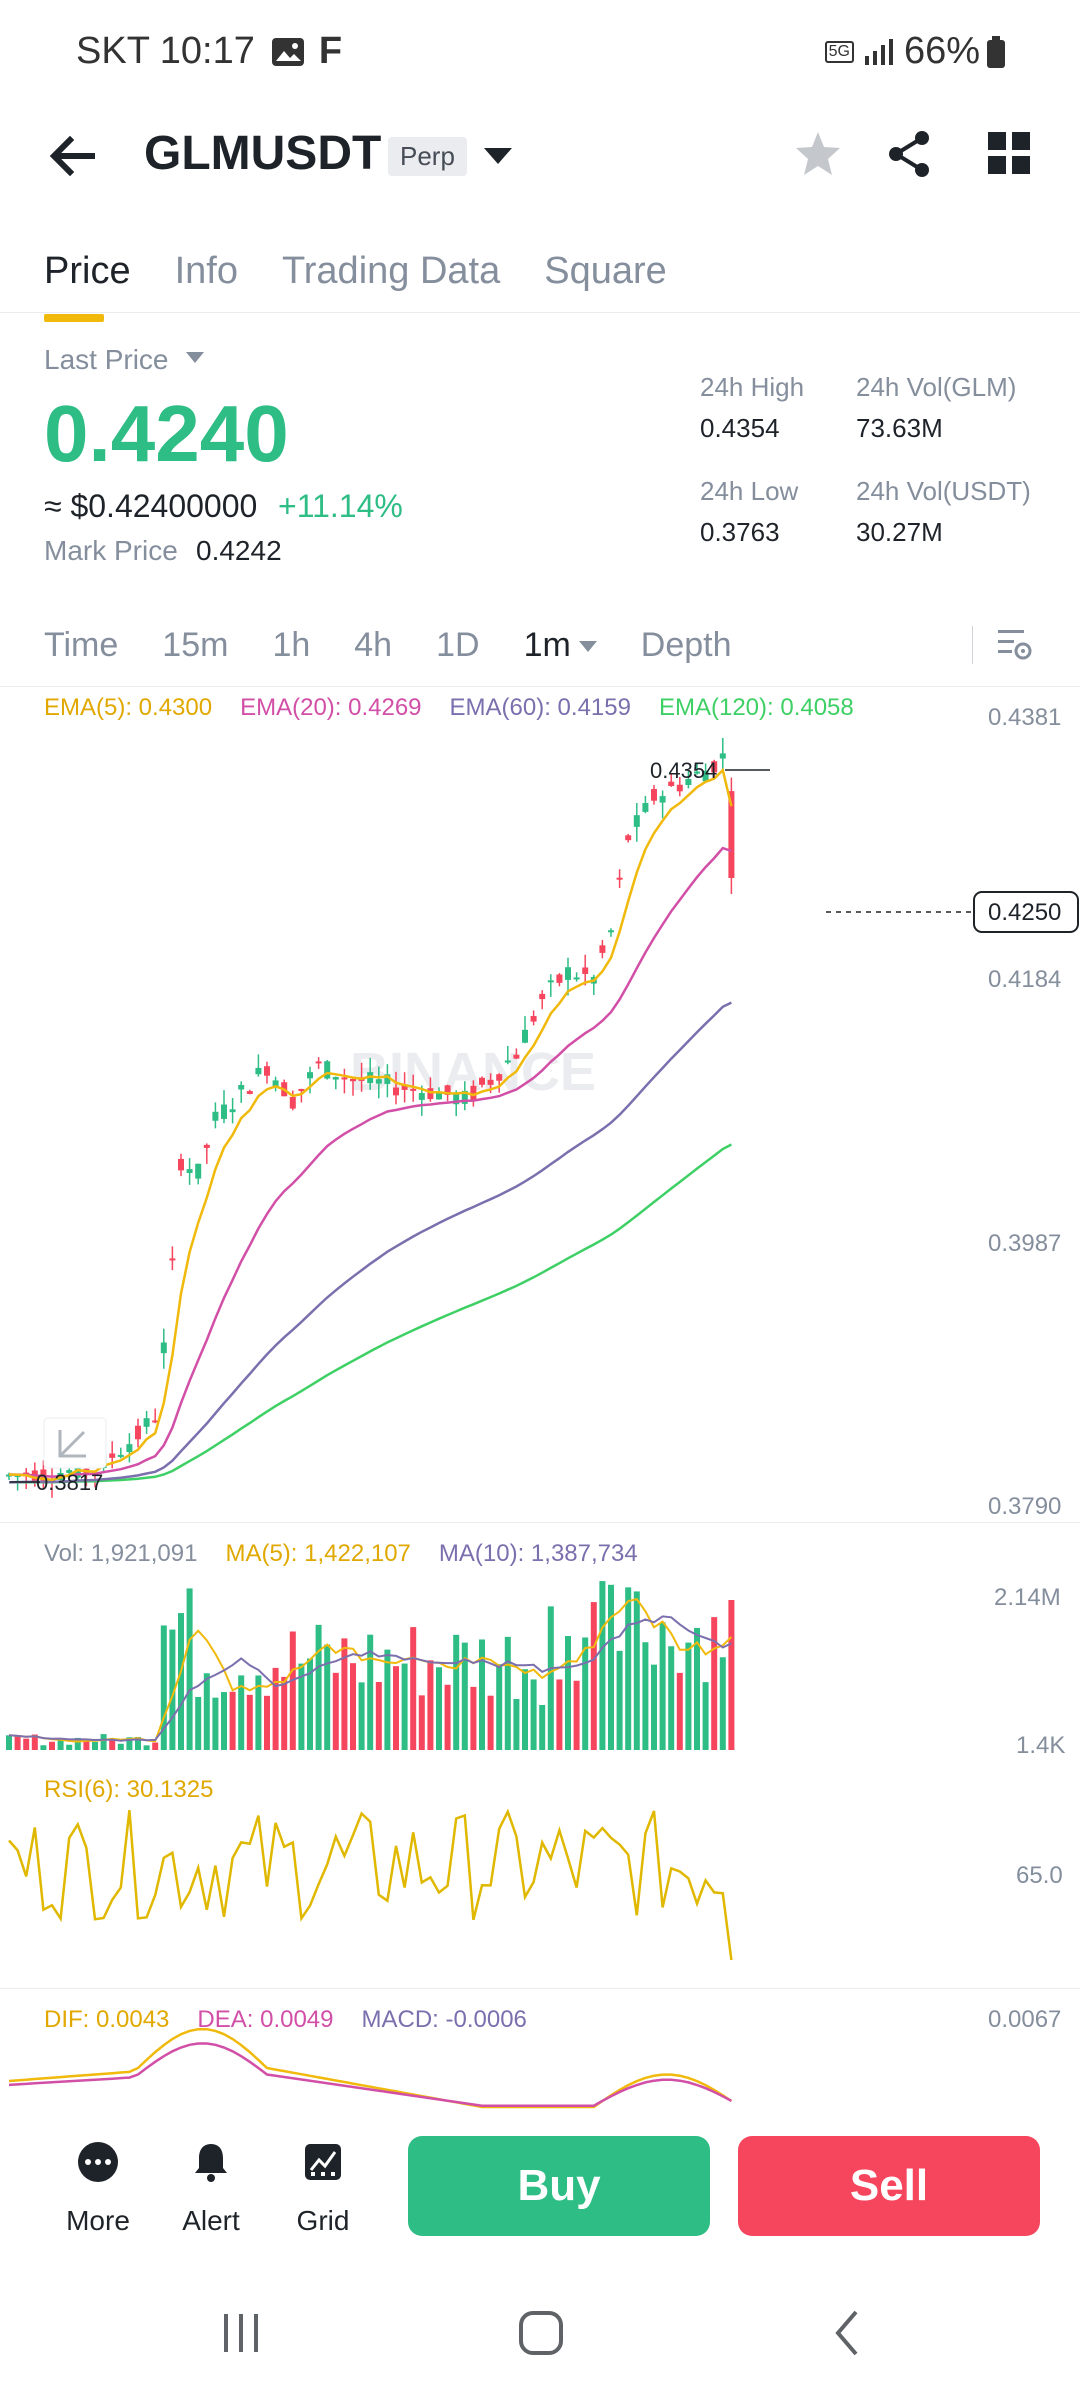 Image resolution: width=1080 pixels, height=2400 pixels. Describe the element at coordinates (370, 1313) in the screenshot. I see `ema120-line` at that location.